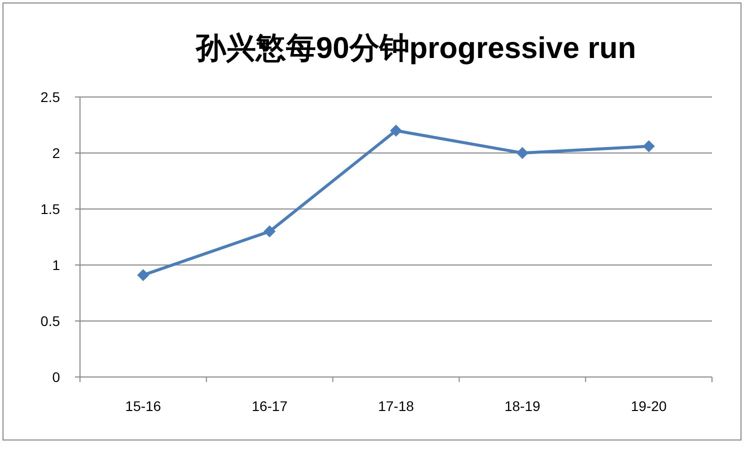 Image resolution: width=750 pixels, height=449 pixels. Describe the element at coordinates (270, 406) in the screenshot. I see `x-tick-label: 16-17` at that location.